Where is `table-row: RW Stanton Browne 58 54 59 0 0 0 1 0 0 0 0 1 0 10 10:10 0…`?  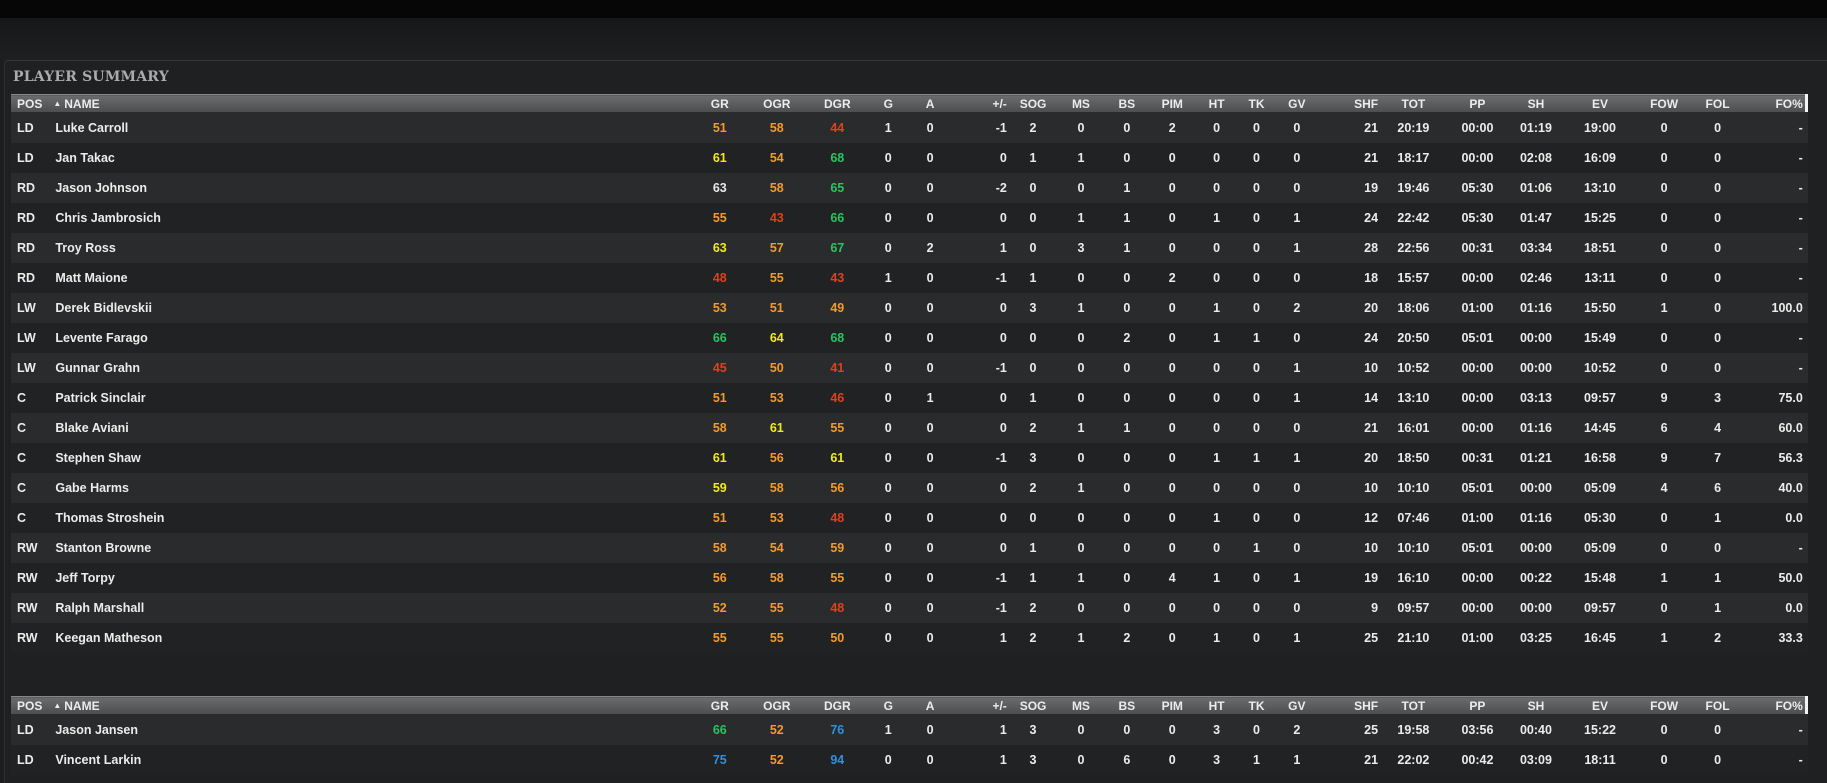 table-row: RW Stanton Browne 58 54 59 0 0 0 1 0 0 0 0 1 0 10 10:10 0… is located at coordinates (909, 548).